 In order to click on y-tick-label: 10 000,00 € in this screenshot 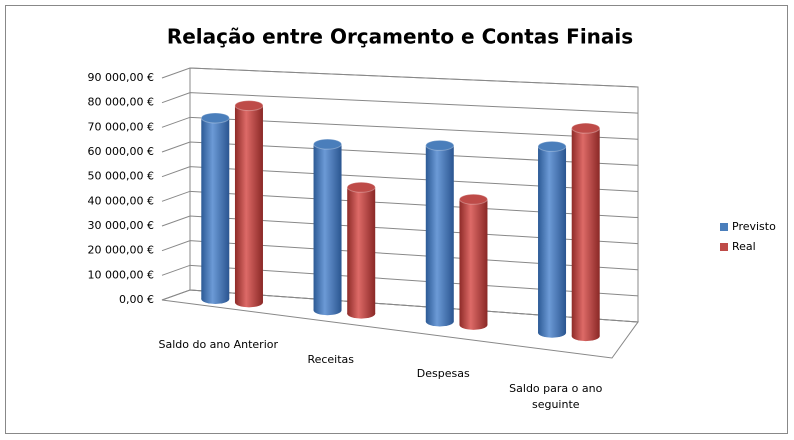, I will do `click(121, 274)`.